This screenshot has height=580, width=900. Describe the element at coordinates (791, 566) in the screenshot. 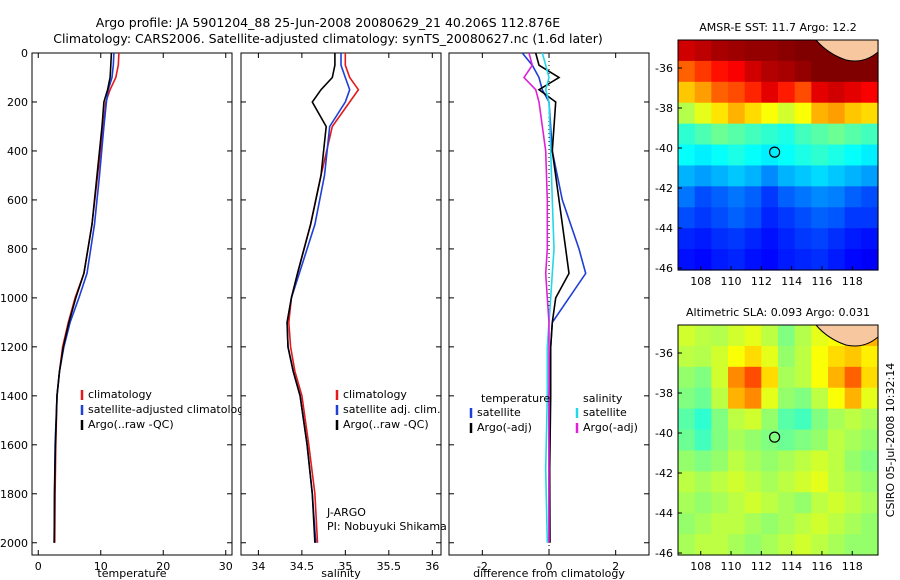

I see `x-tick-label: 114` at that location.